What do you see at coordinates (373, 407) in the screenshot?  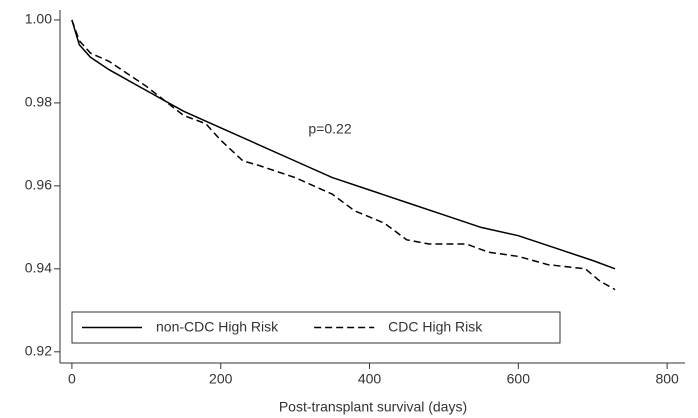 I see `x-axis-label: Post-transplant survival (days)` at bounding box center [373, 407].